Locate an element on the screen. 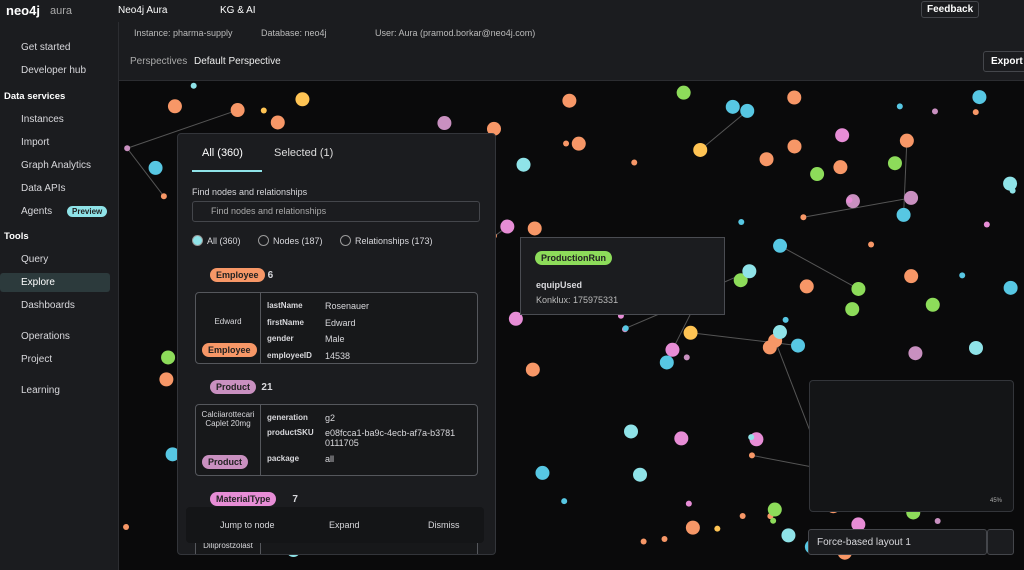  nav-item: Explore is located at coordinates (55, 282).